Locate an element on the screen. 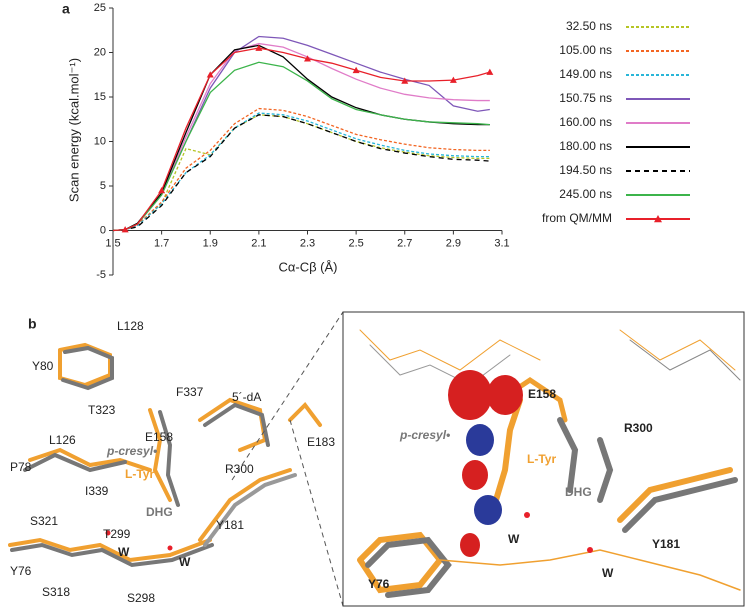 The image size is (749, 616). x-tick-label: 2.3 is located at coordinates (307, 243).